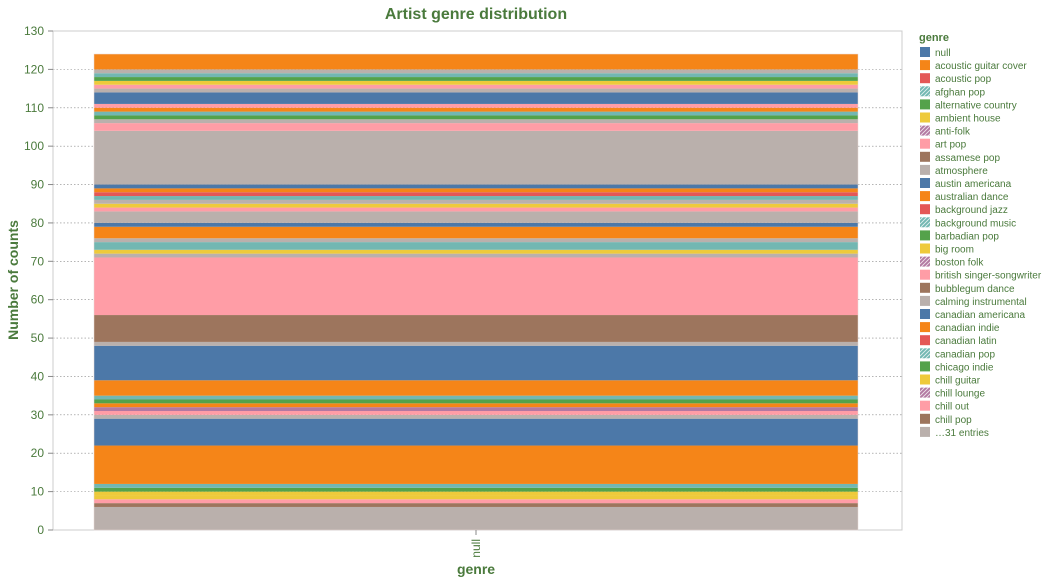 The image size is (1048, 586). What do you see at coordinates (953, 420) in the screenshot?
I see `legend-label: chill pop` at bounding box center [953, 420].